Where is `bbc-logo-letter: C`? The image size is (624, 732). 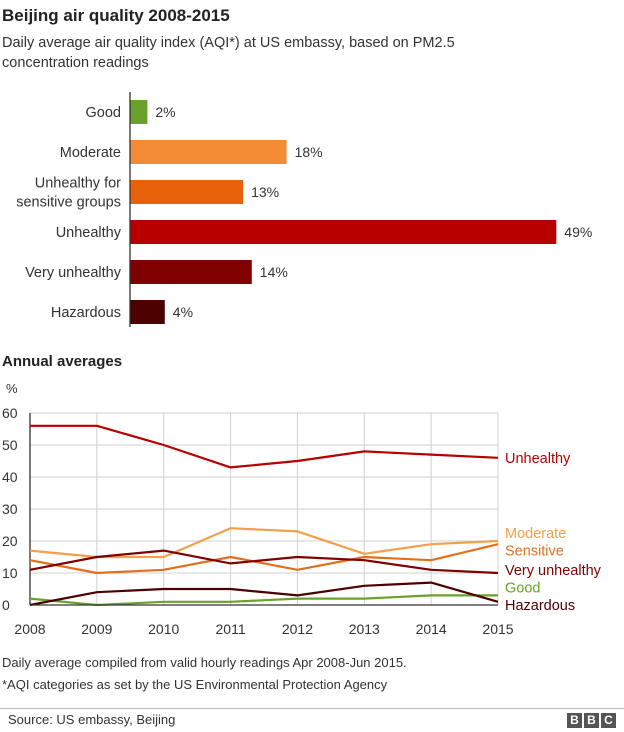 bbc-logo-letter: C is located at coordinates (608, 720).